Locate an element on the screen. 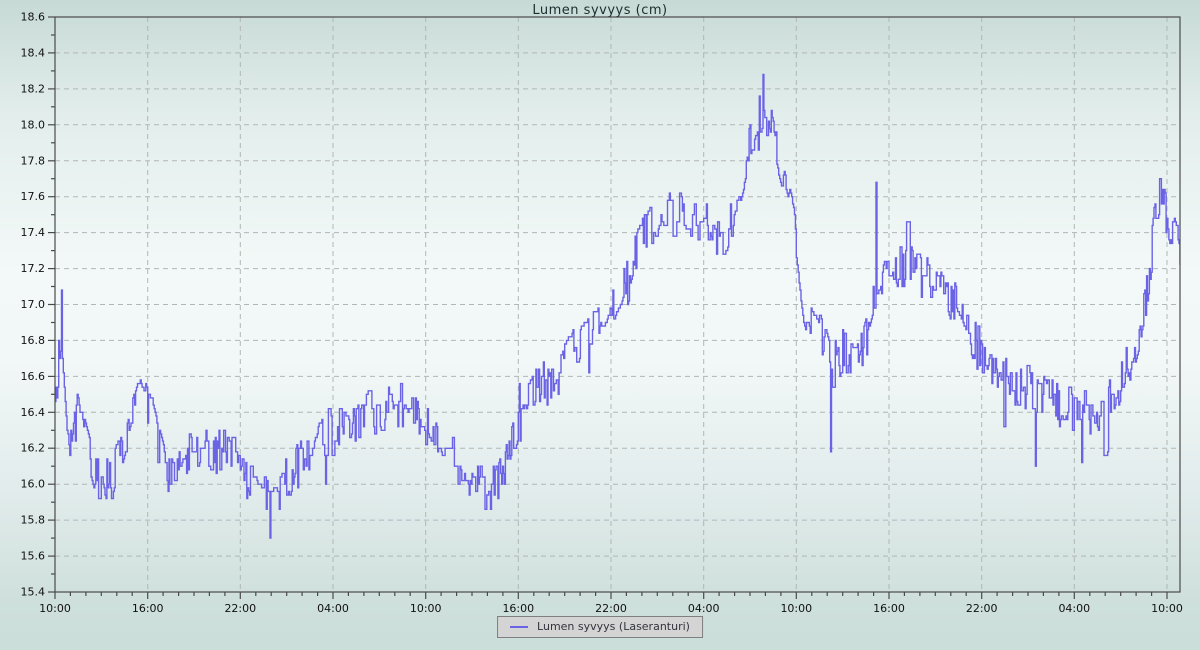 This screenshot has height=650, width=1200. chart-title: Lumen syvyys (cm) is located at coordinates (600, 10).